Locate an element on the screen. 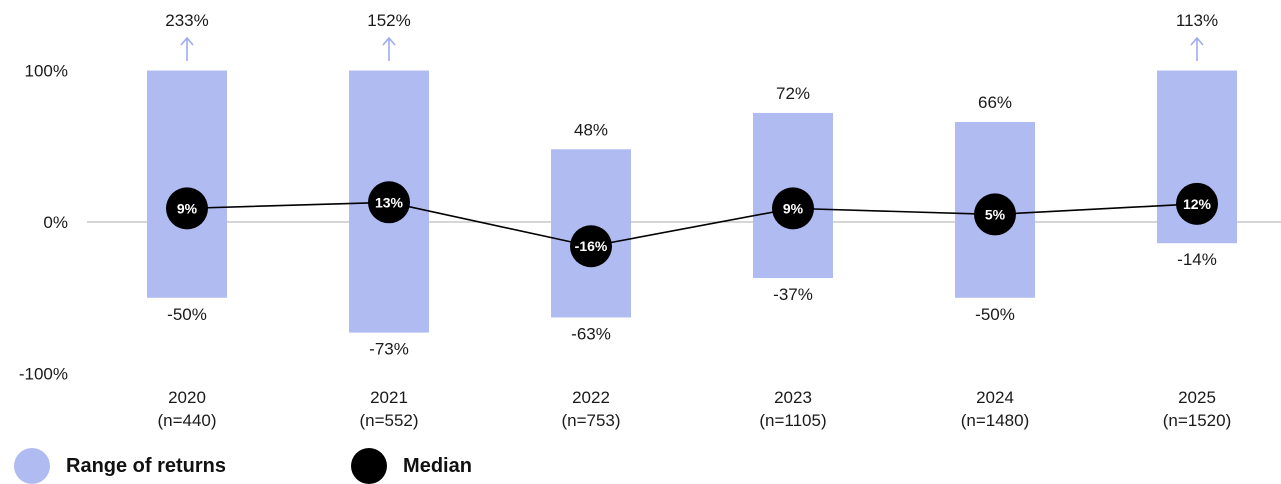 The height and width of the screenshot is (484, 1281). x-category-label: 2023 is located at coordinates (793, 397).